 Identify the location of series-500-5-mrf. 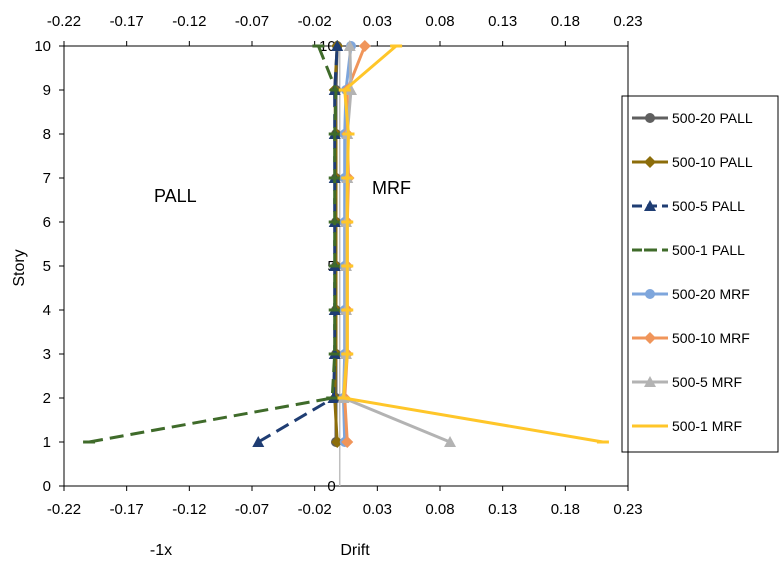
(397, 243).